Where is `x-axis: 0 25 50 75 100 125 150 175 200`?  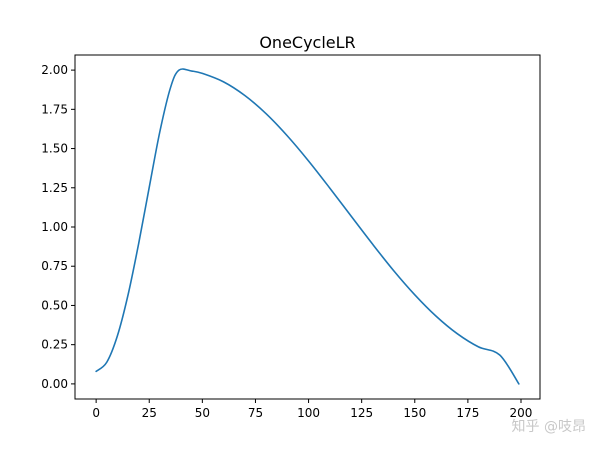
x-axis: 0 25 50 75 100 125 150 175 200 is located at coordinates (312, 409).